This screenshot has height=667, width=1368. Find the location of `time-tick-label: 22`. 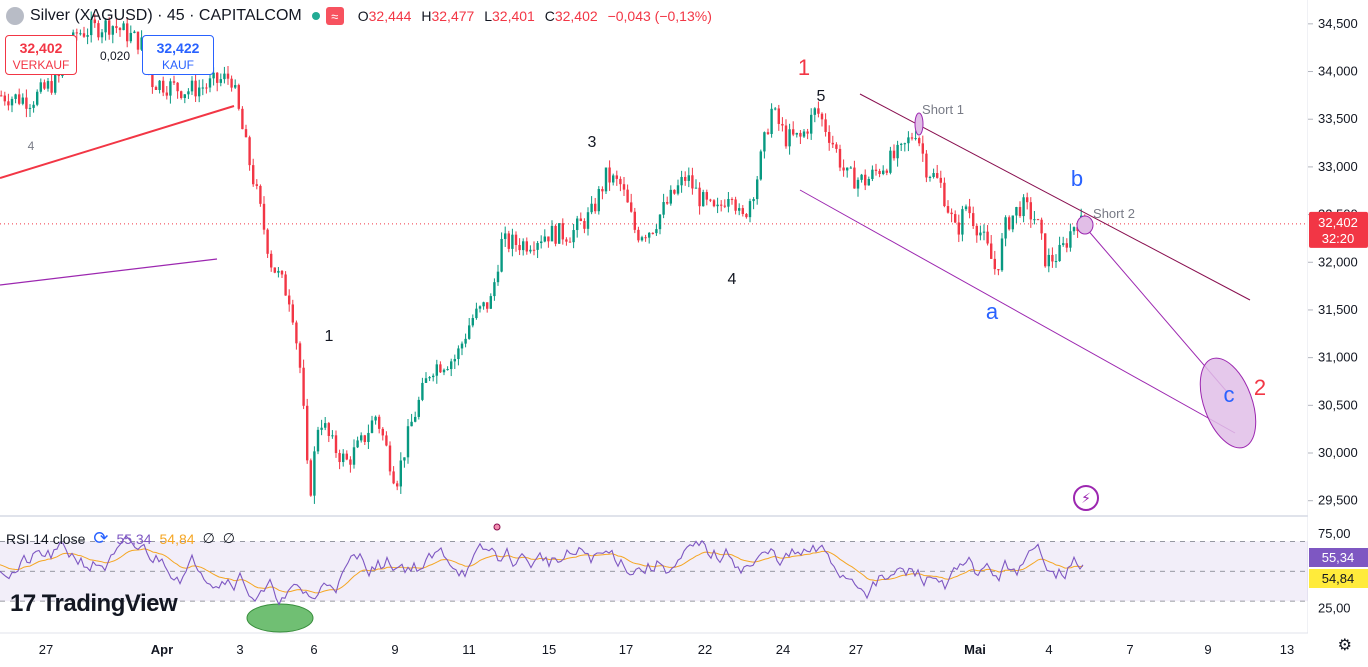

time-tick-label: 22 is located at coordinates (705, 649).